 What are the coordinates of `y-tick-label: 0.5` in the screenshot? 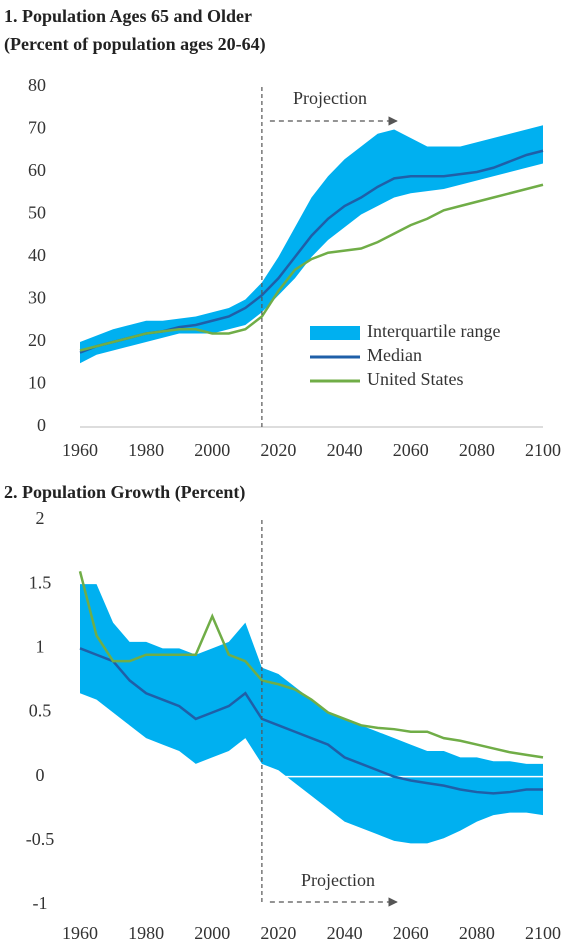 It's located at (40, 711).